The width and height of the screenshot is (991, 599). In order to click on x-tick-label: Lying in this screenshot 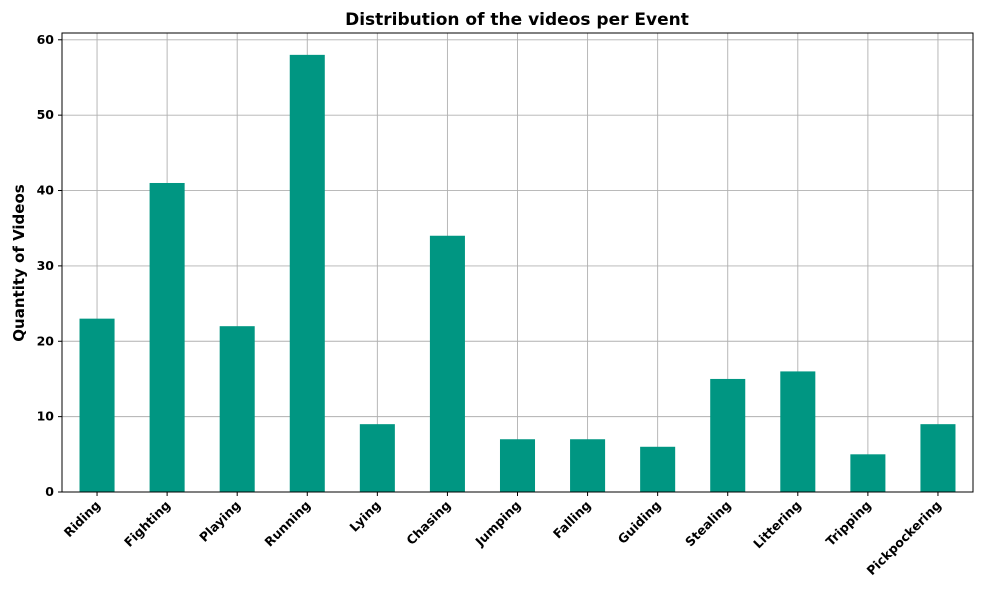, I will do `click(364, 516)`.